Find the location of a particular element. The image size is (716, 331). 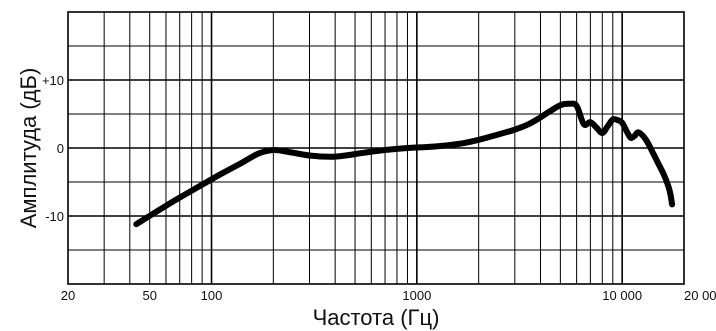

y-tick-label: -10 is located at coordinates (54, 216).